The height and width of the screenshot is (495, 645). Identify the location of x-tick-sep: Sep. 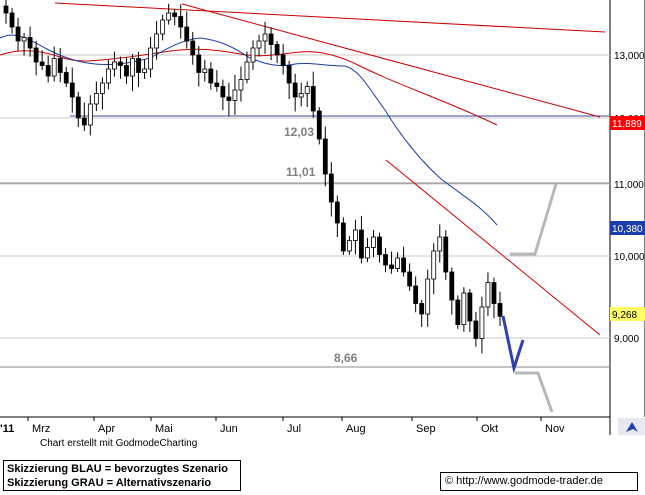
(426, 429).